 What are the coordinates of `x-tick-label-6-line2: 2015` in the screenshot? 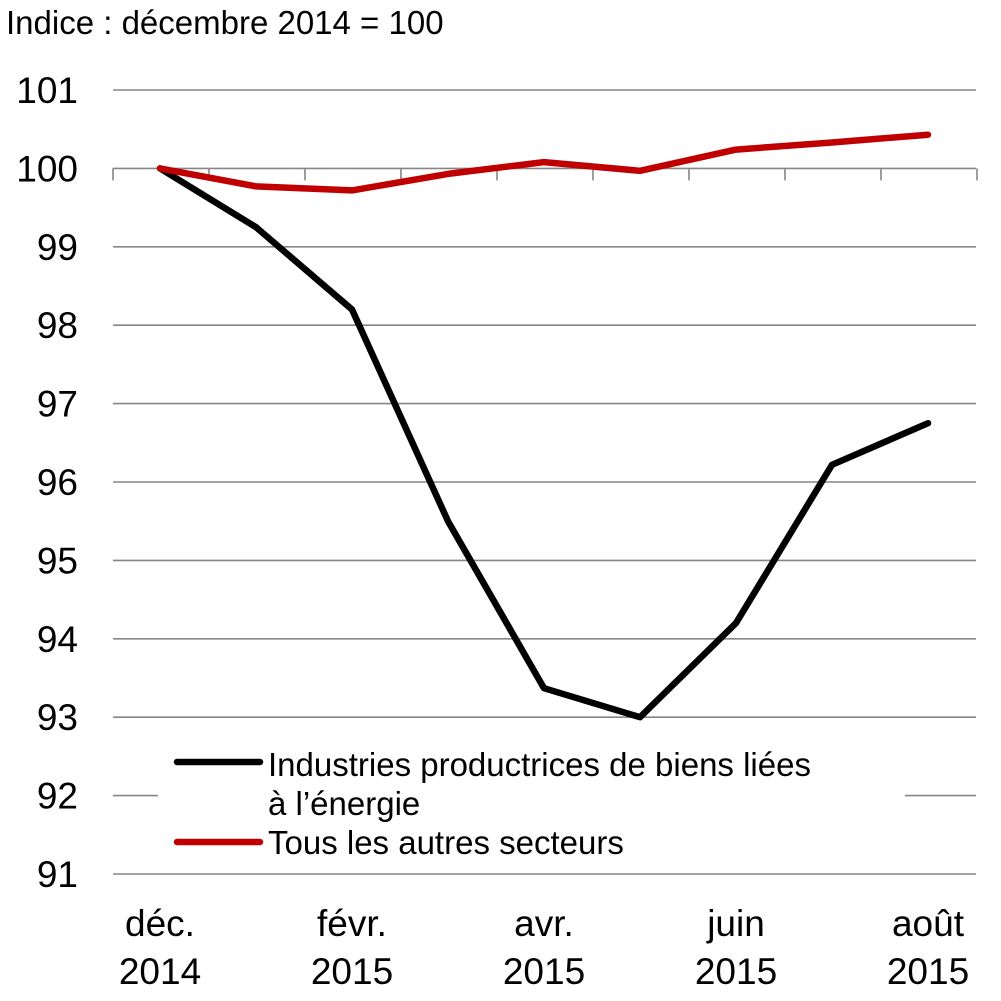 It's located at (736, 971).